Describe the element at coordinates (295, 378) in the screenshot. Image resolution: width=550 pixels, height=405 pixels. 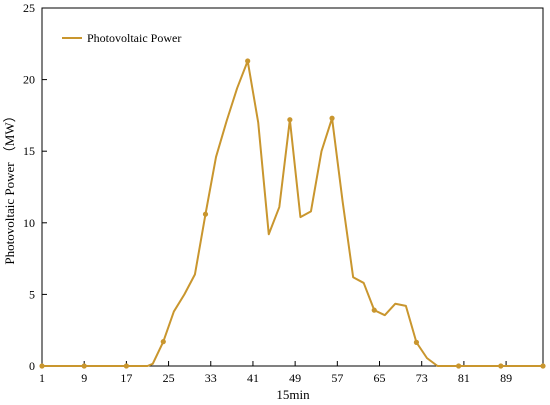
I see `x-tick-label: 49` at that location.